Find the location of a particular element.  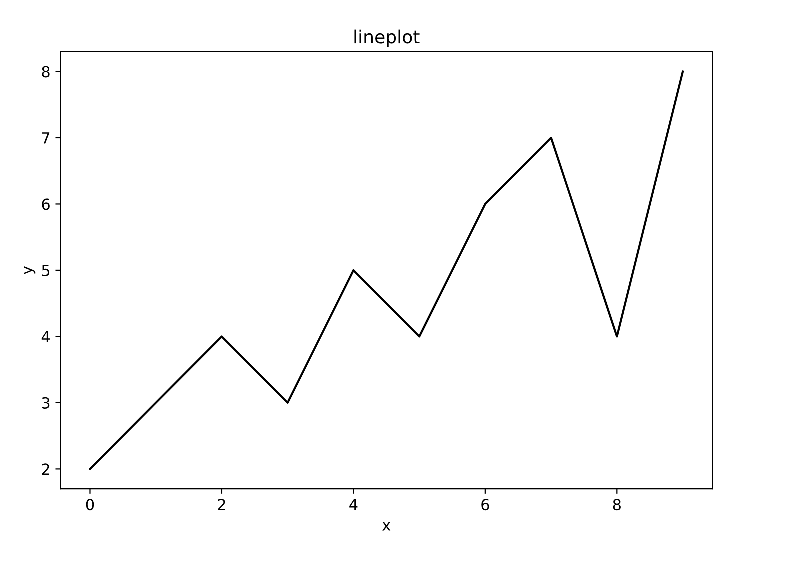

y-axis-title: y is located at coordinates (30, 270).